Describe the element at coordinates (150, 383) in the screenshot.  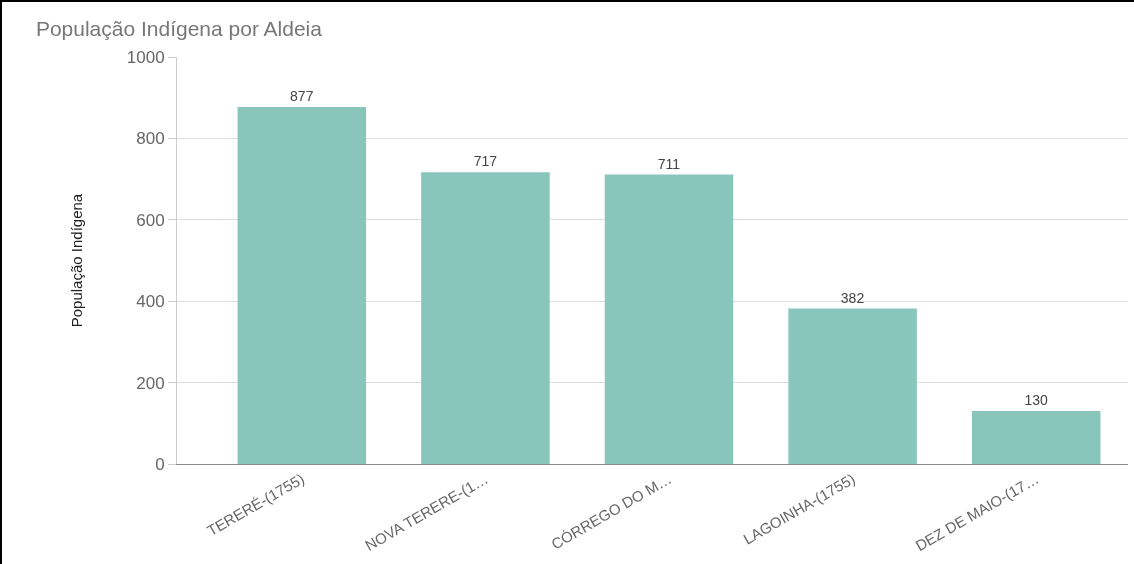
I see `y-tick-label: 200` at that location.